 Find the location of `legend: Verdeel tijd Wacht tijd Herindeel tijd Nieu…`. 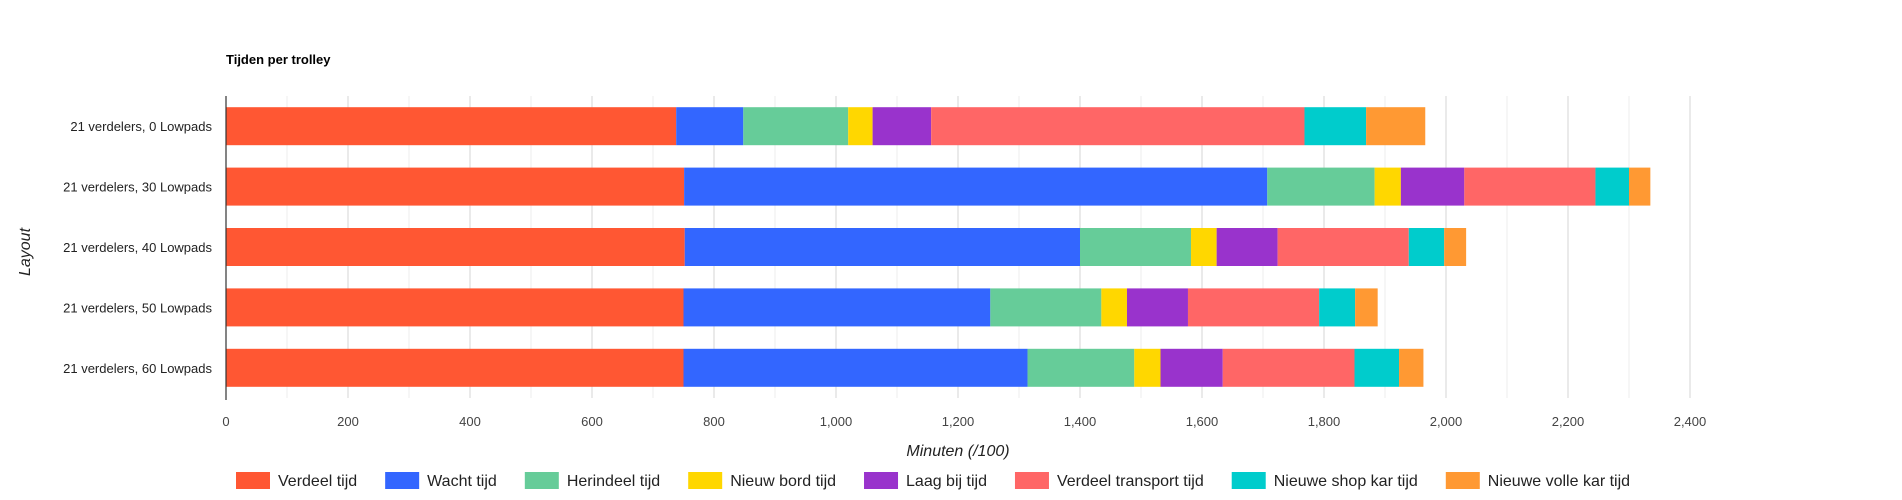

legend: Verdeel tijd Wacht tijd Herindeel tijd Nieu… is located at coordinates (933, 481).